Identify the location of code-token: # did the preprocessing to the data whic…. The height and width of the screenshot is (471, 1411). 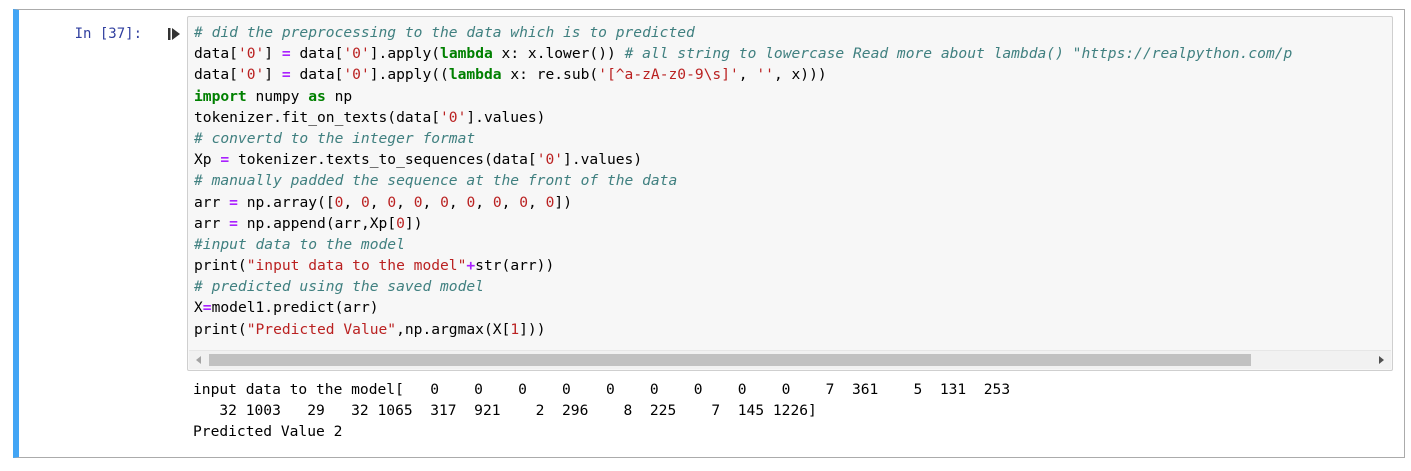
(444, 32).